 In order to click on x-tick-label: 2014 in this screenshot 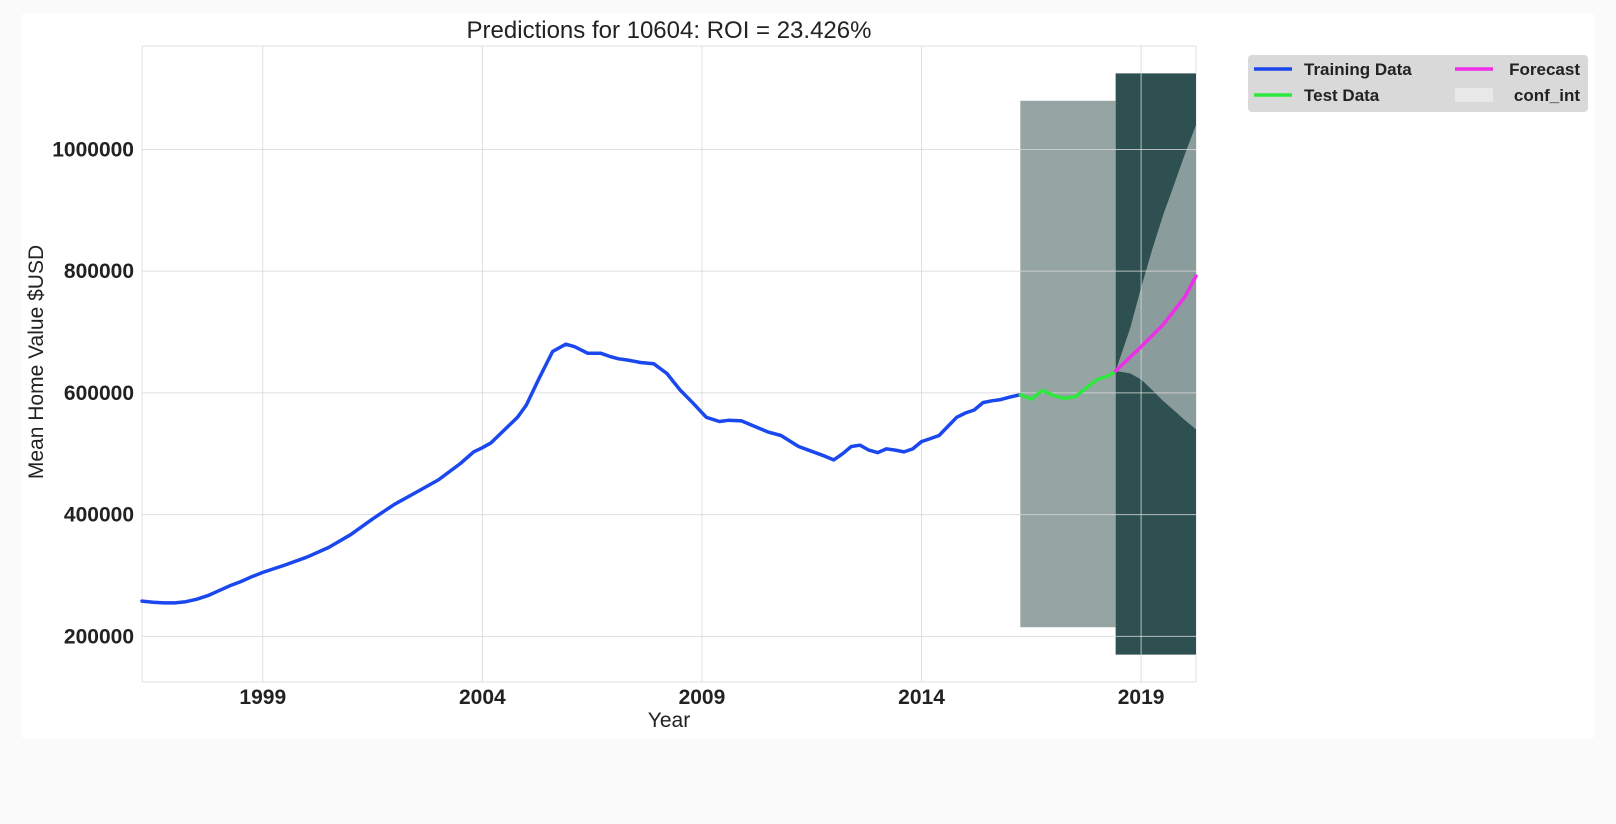, I will do `click(921, 697)`.